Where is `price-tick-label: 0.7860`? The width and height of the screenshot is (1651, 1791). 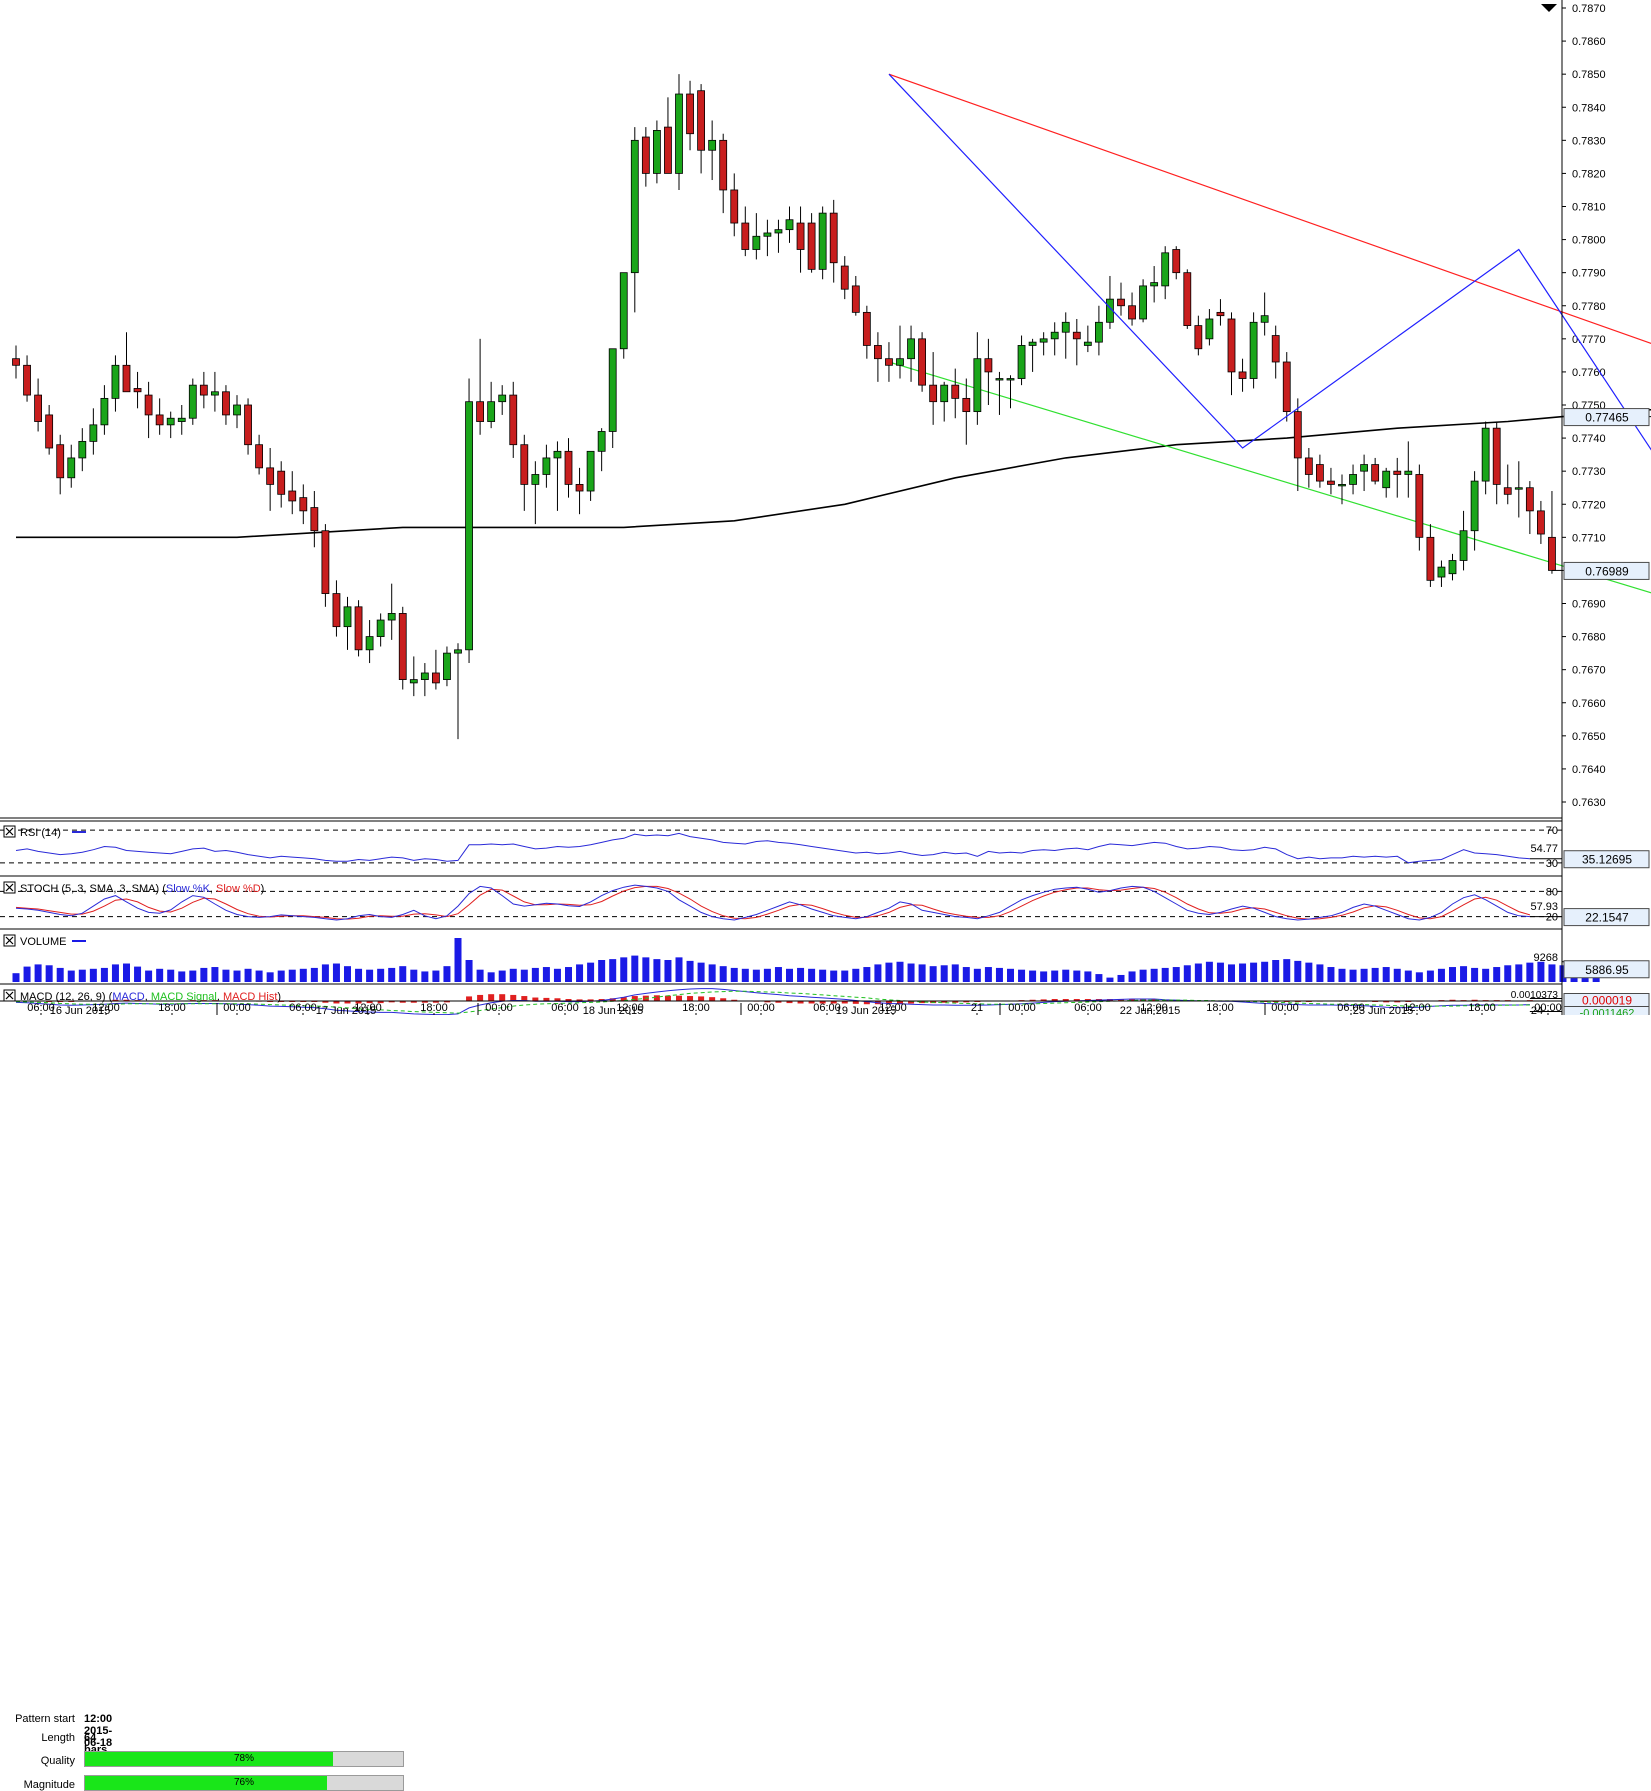
price-tick-label: 0.7860 is located at coordinates (1589, 42).